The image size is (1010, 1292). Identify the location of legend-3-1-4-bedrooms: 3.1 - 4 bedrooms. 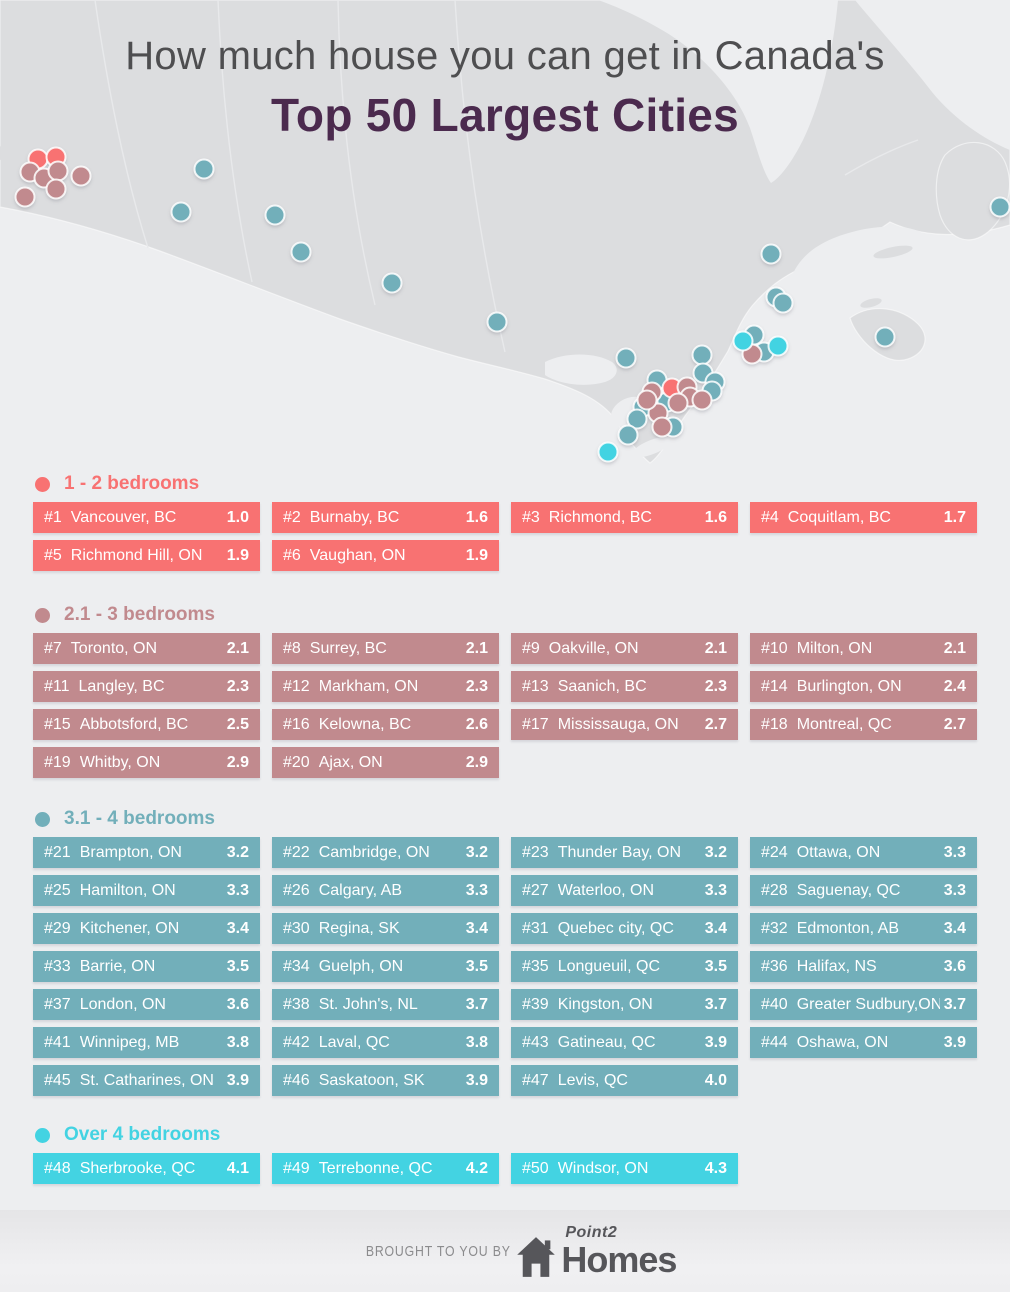
(506, 818).